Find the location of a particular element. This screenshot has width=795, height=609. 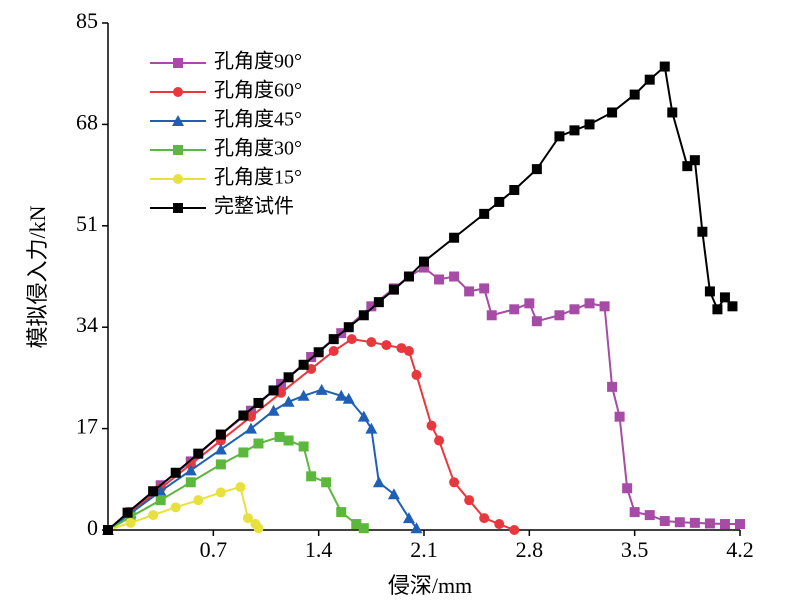

legend-label: 孔角度60° is located at coordinates (258, 90).